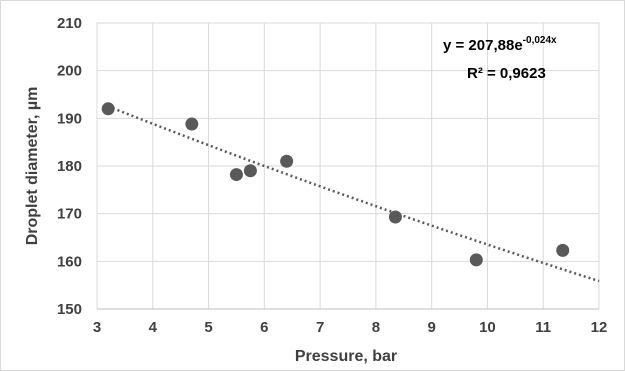 This screenshot has height=371, width=625. I want to click on x-tick-label: 5, so click(208, 327).